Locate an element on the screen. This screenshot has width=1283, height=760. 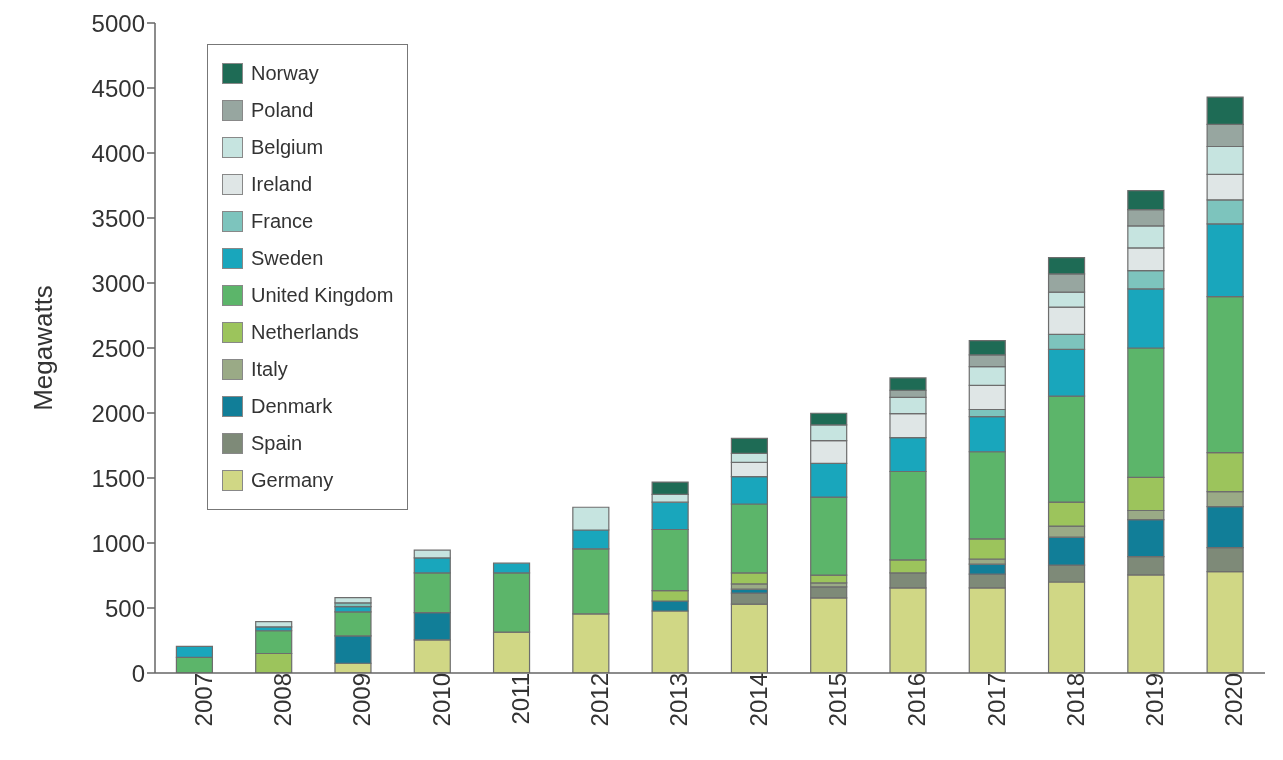
y-tick-label: 5000 is located at coordinates (118, 23).